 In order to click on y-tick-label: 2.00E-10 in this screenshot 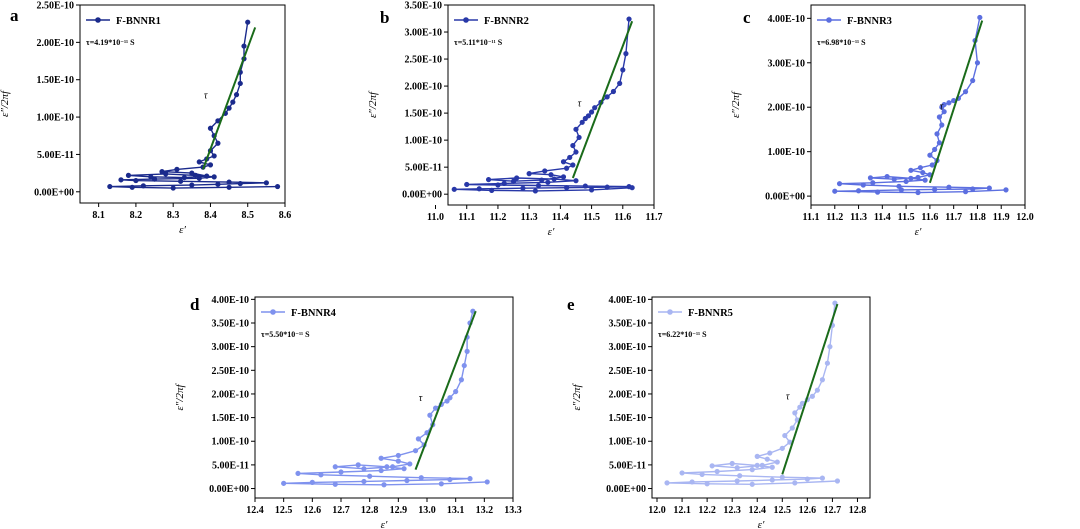, I will do `click(628, 394)`.